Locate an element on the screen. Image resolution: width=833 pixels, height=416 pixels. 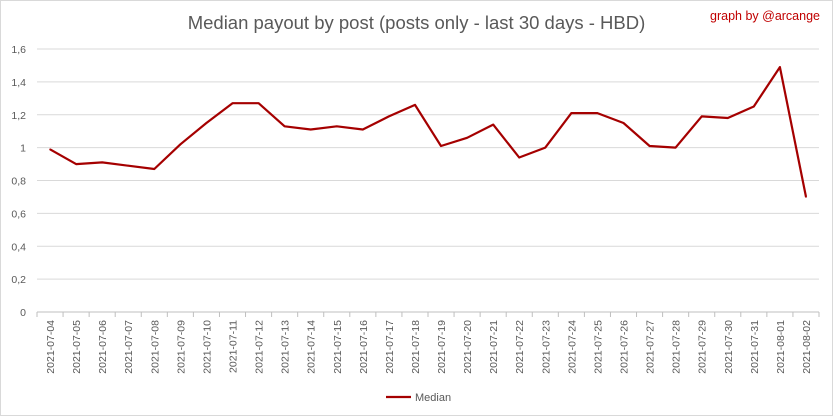
legend-label: Median is located at coordinates (433, 398).